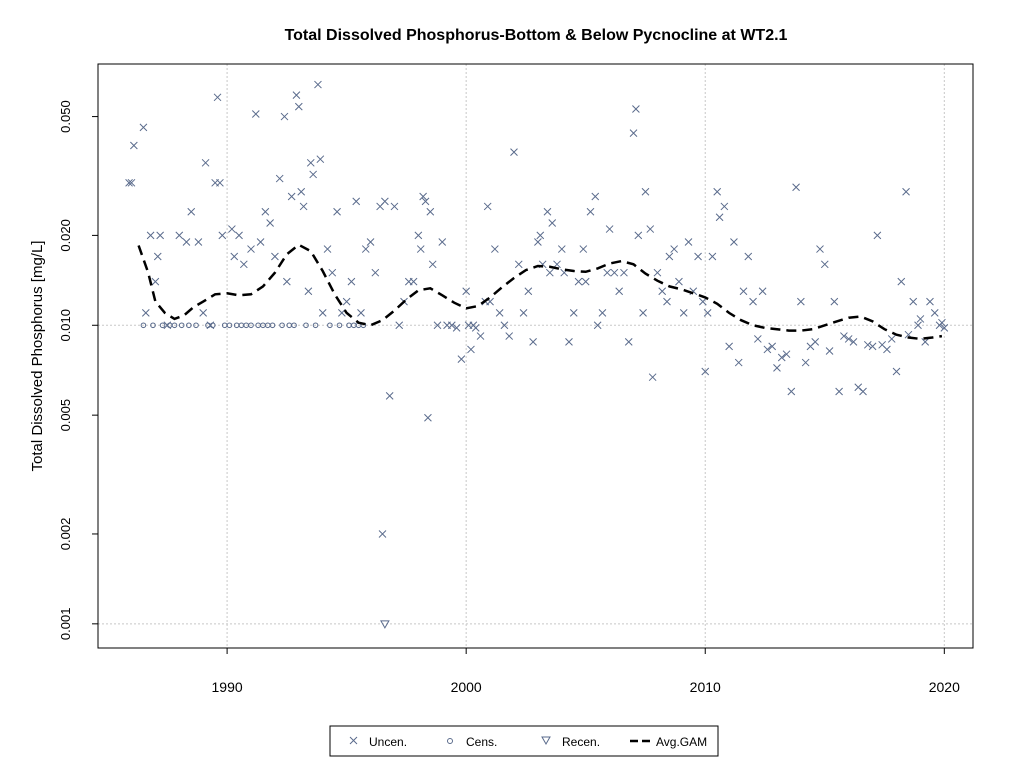  Describe the element at coordinates (65, 534) in the screenshot. I see `y-tick-label: 0.002` at that location.